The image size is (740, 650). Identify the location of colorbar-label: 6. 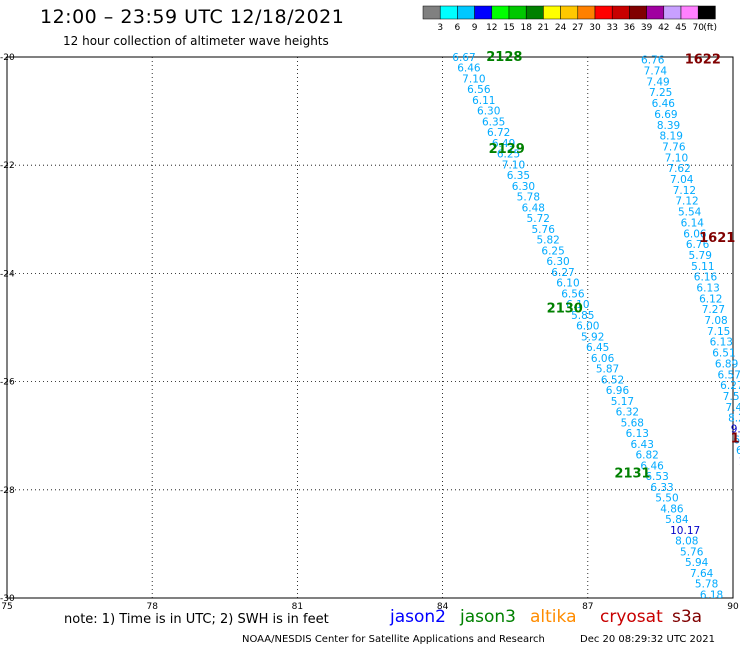
(458, 28).